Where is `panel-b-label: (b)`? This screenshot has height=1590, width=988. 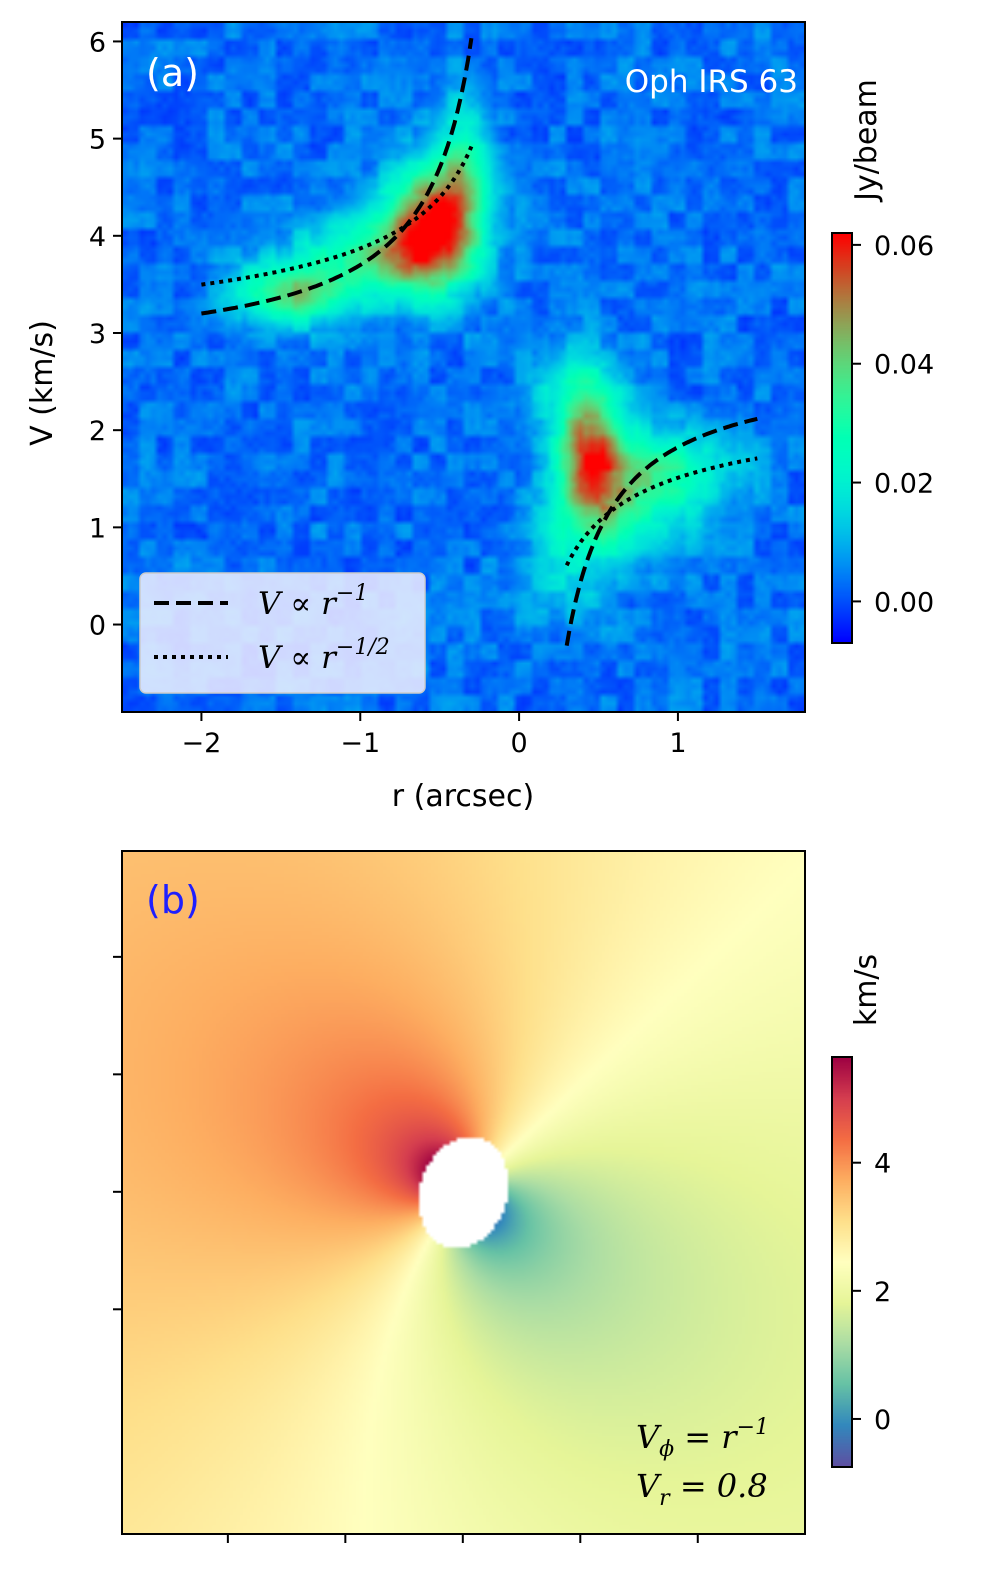 panel-b-label: (b) is located at coordinates (173, 900).